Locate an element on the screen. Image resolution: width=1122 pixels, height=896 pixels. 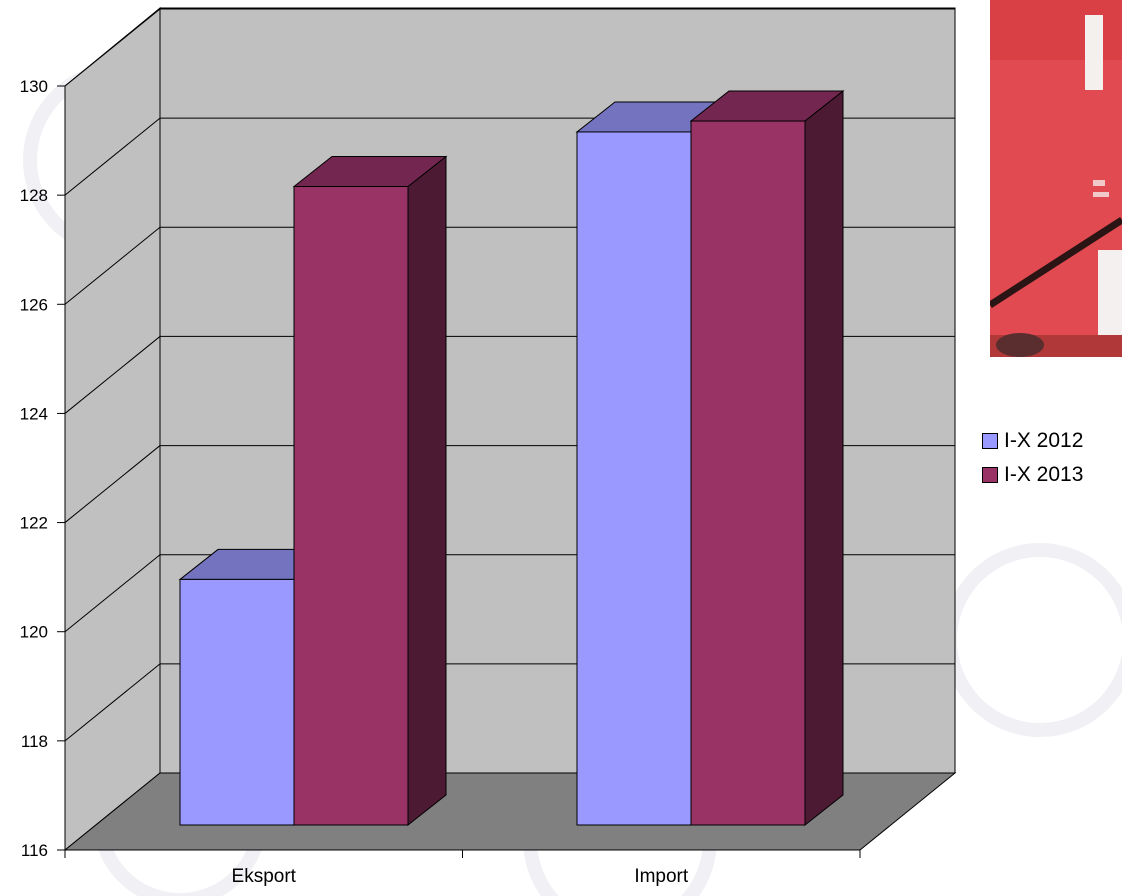
y-tick-label: 122 is located at coordinates (34, 523).